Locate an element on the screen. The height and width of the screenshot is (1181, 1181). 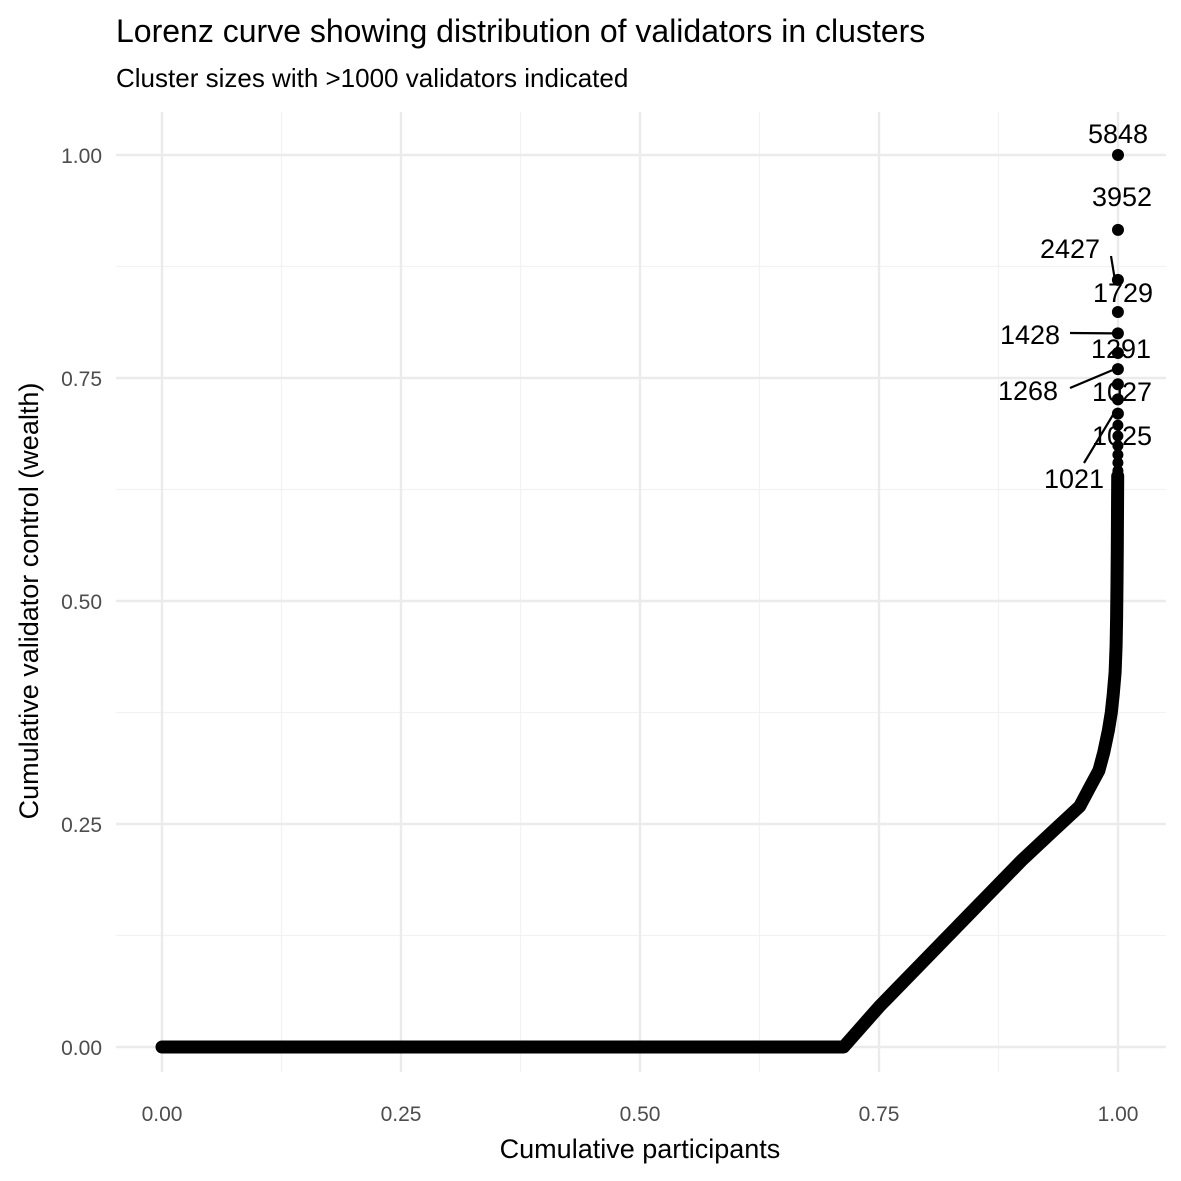
y-tick-label: 0.50 is located at coordinates (81, 602).